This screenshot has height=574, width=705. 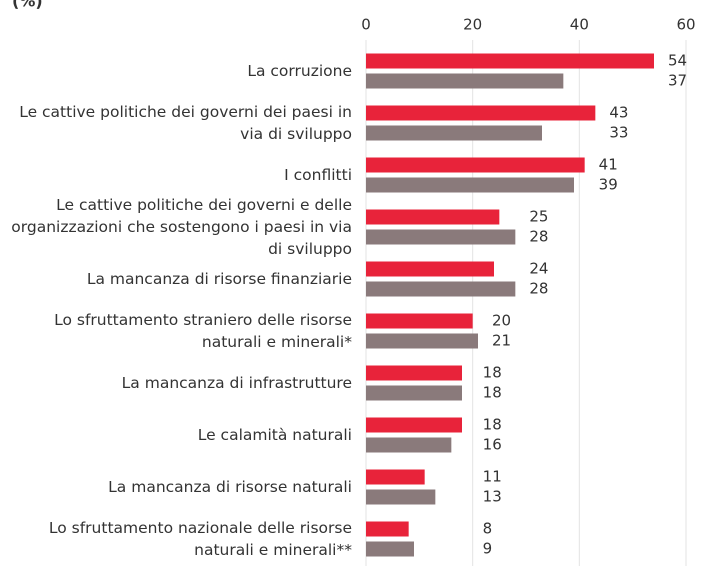 What do you see at coordinates (501, 321) in the screenshot?
I see `value-label: 20` at bounding box center [501, 321].